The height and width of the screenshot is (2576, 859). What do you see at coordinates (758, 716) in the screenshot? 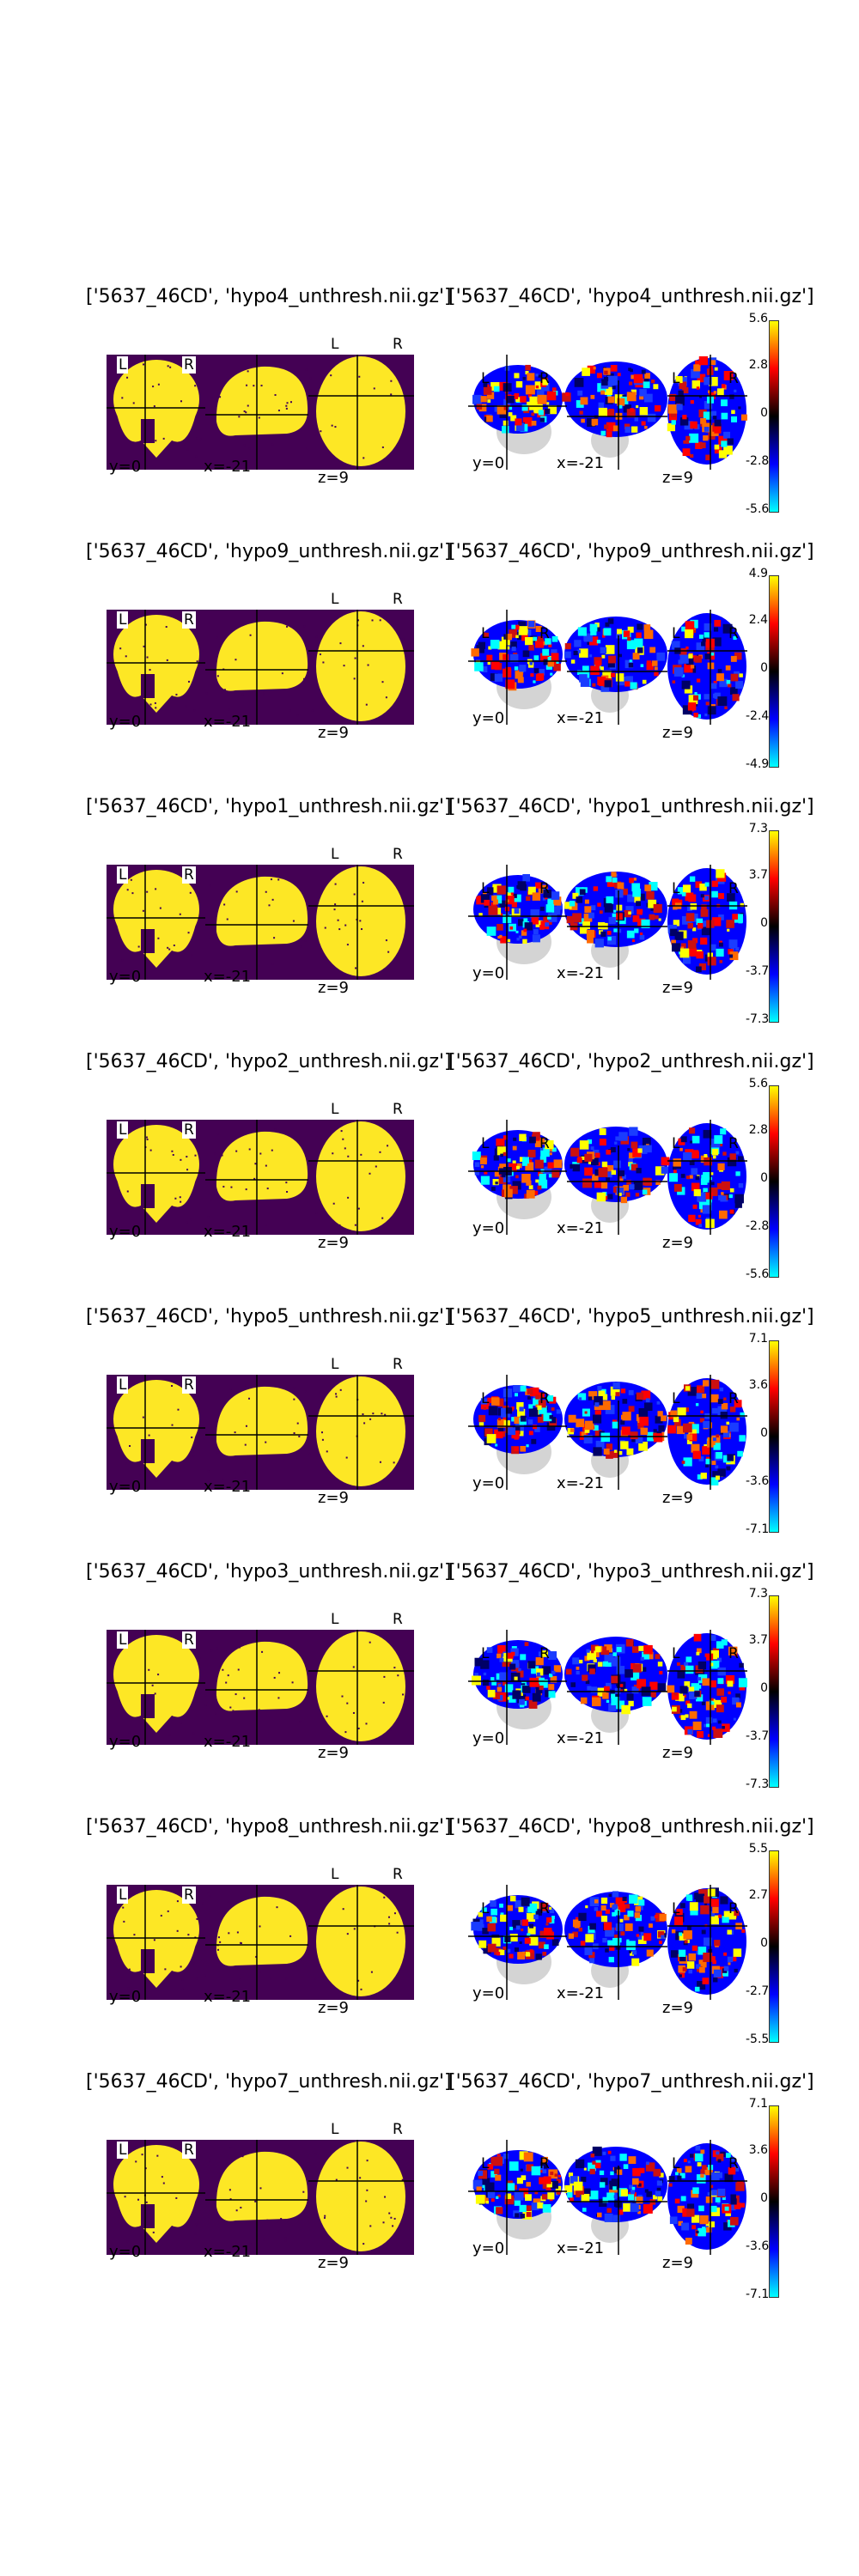
I see `colorbar-tick-label: -2.4` at bounding box center [758, 716].